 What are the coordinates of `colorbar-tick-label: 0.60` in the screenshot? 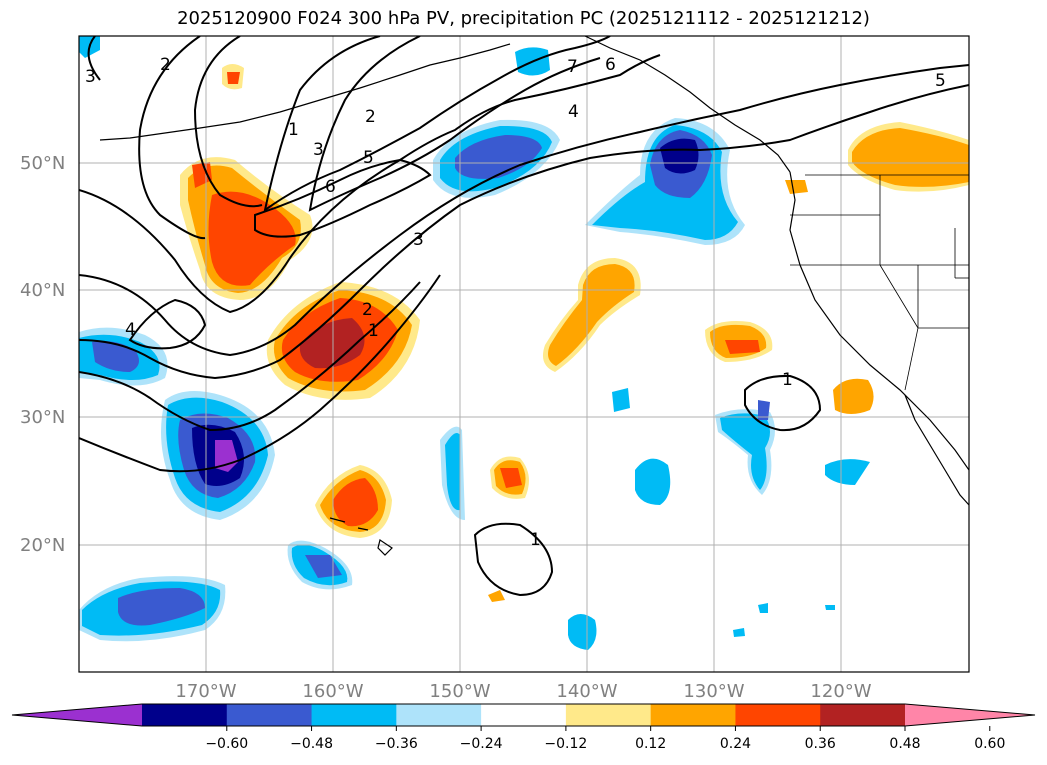 It's located at (989, 744).